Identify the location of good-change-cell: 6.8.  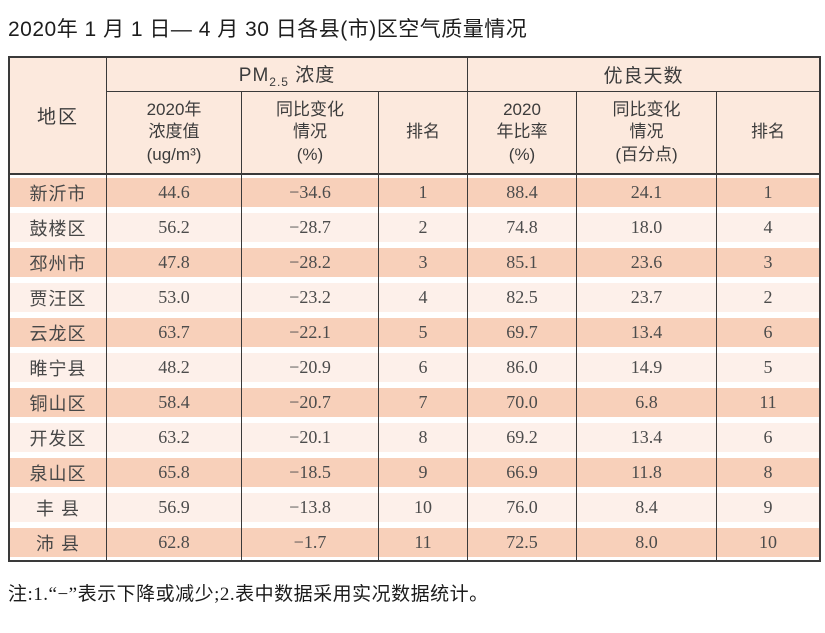
(647, 402).